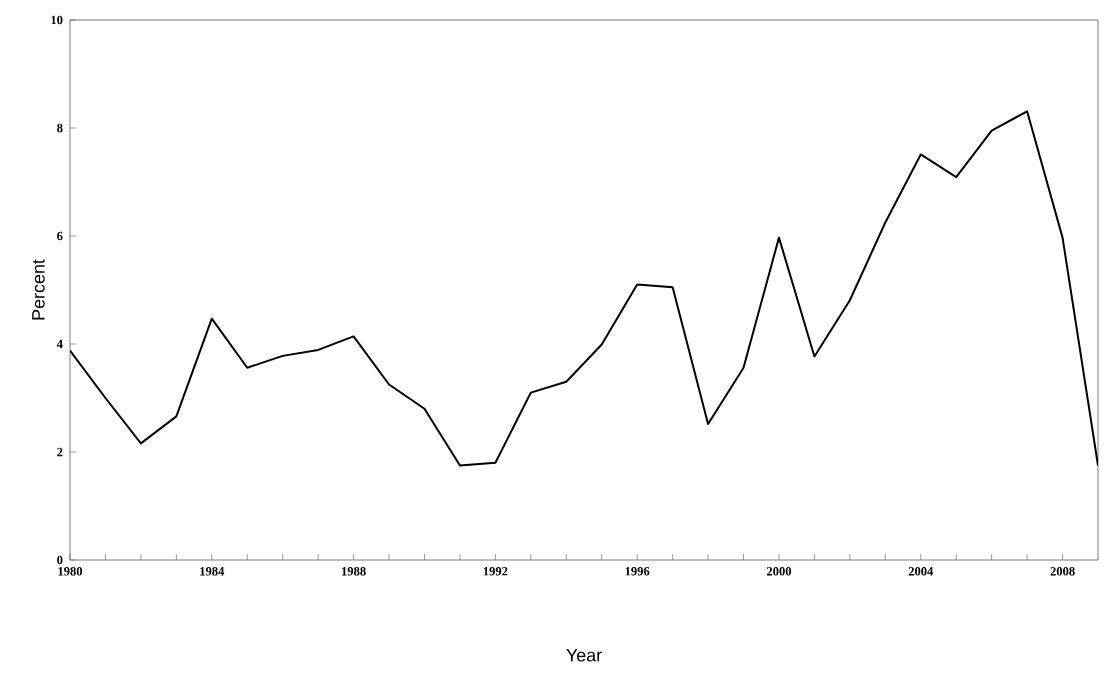  Describe the element at coordinates (584, 655) in the screenshot. I see `x-axis-title: Year` at that location.